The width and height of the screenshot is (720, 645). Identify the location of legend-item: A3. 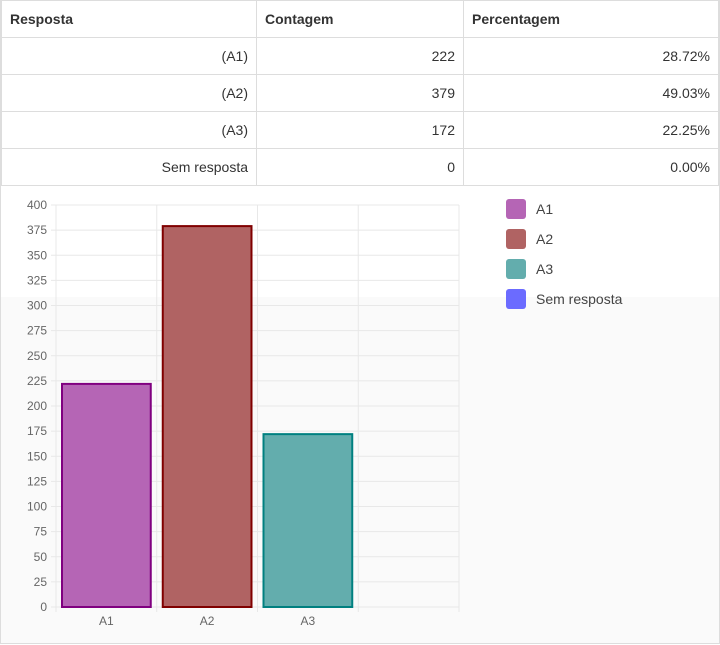
(564, 269).